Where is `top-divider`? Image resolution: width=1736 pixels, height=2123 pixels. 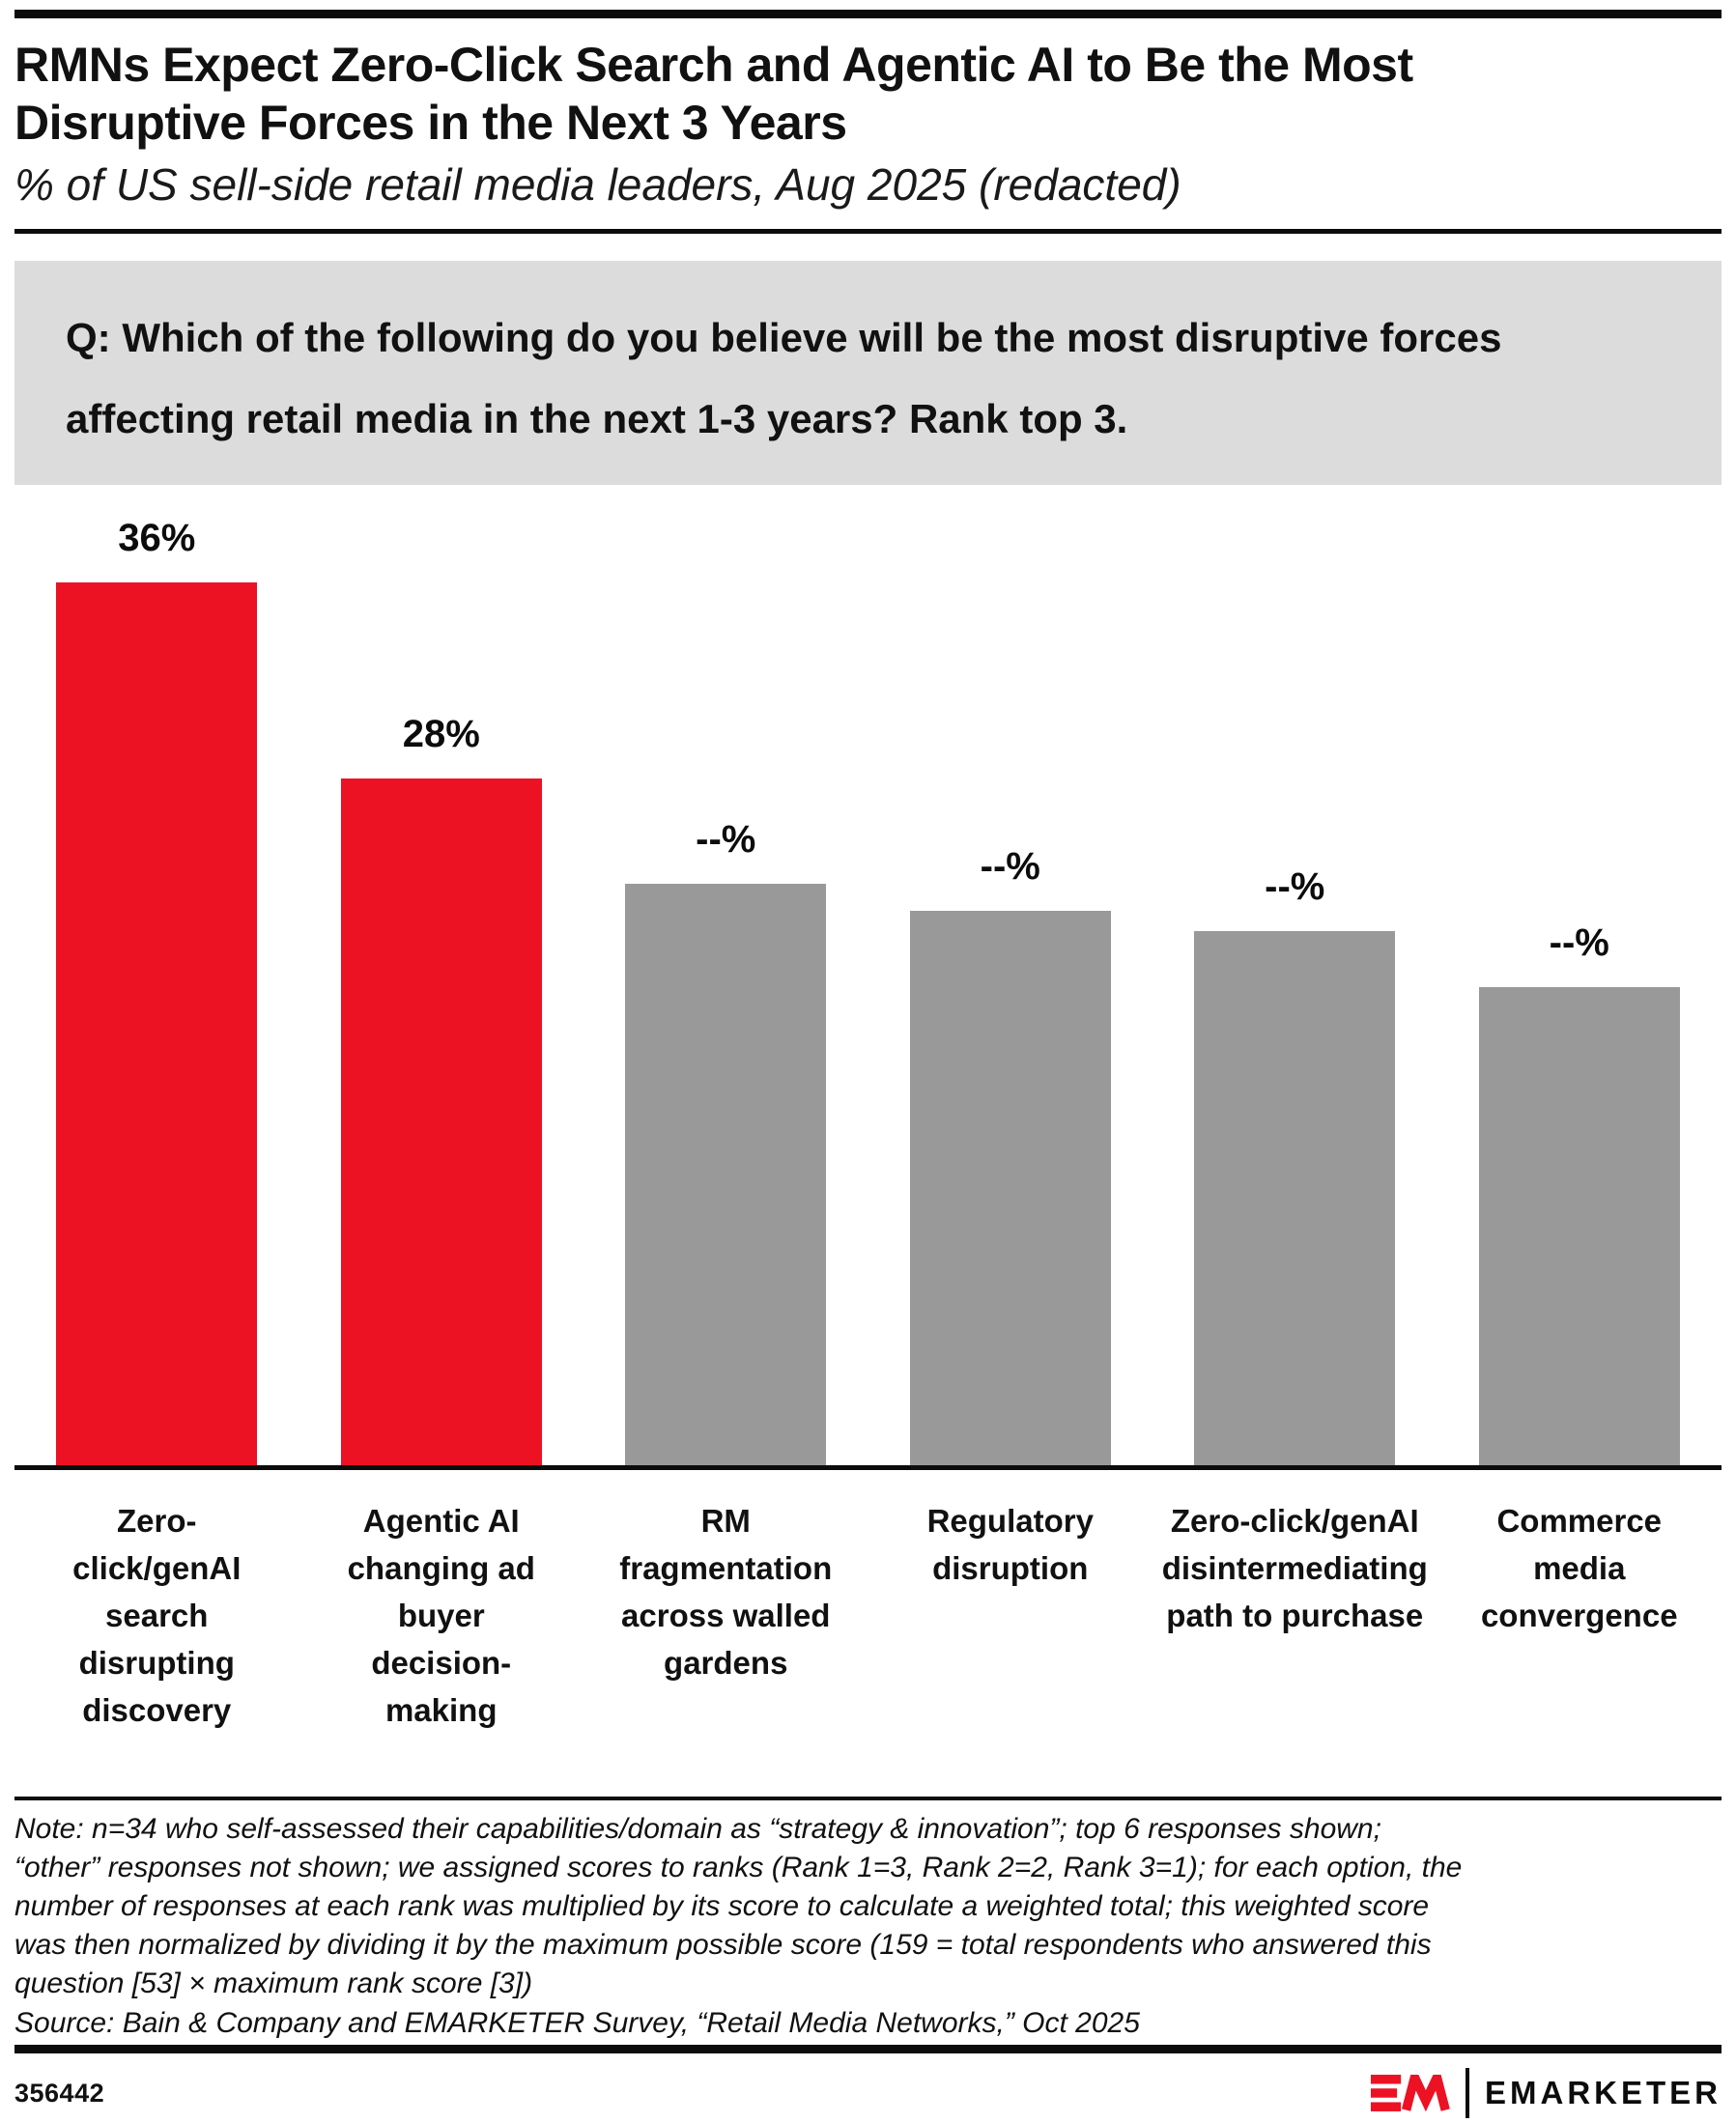
top-divider is located at coordinates (868, 14).